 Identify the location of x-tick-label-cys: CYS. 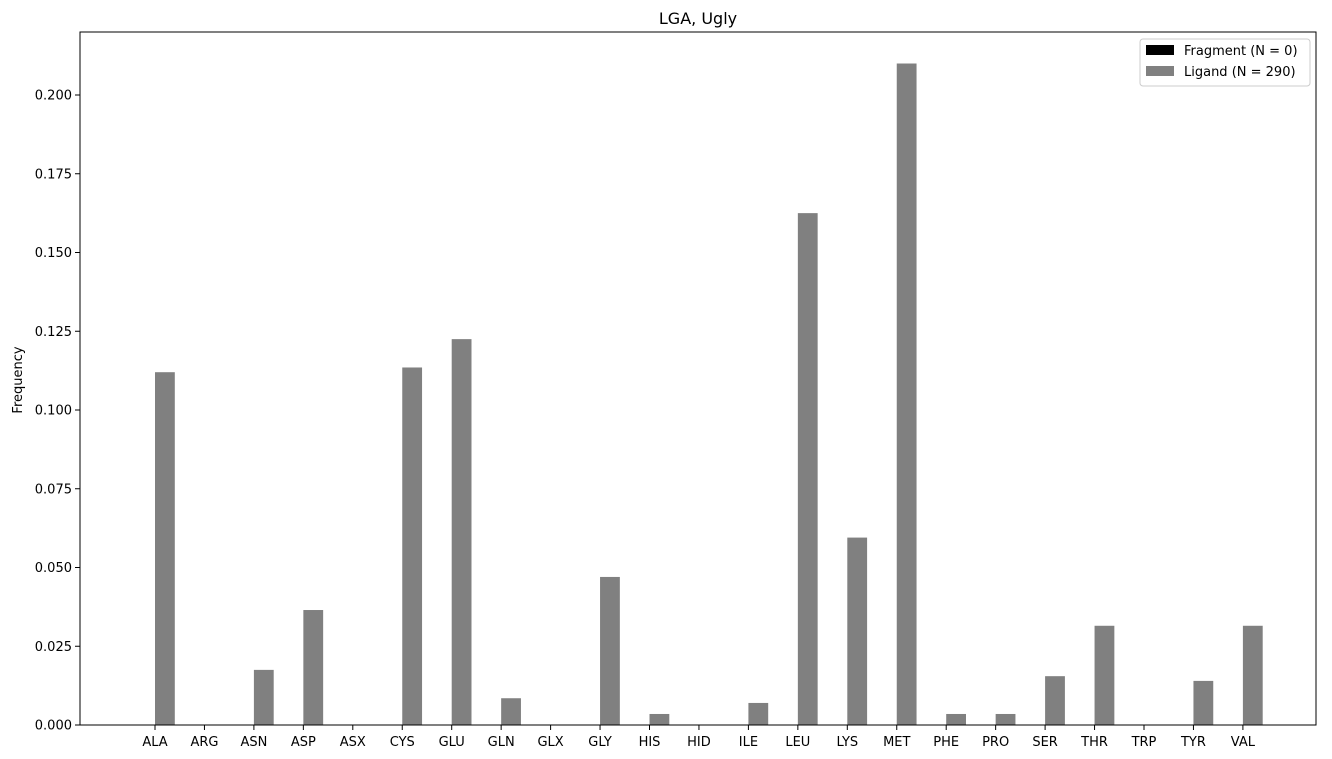
(402, 742).